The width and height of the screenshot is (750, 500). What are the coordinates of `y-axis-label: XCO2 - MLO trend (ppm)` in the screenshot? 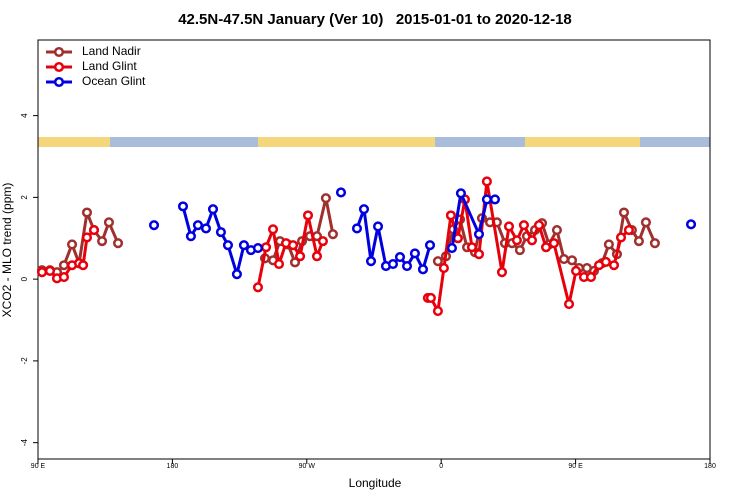 It's located at (7, 250).